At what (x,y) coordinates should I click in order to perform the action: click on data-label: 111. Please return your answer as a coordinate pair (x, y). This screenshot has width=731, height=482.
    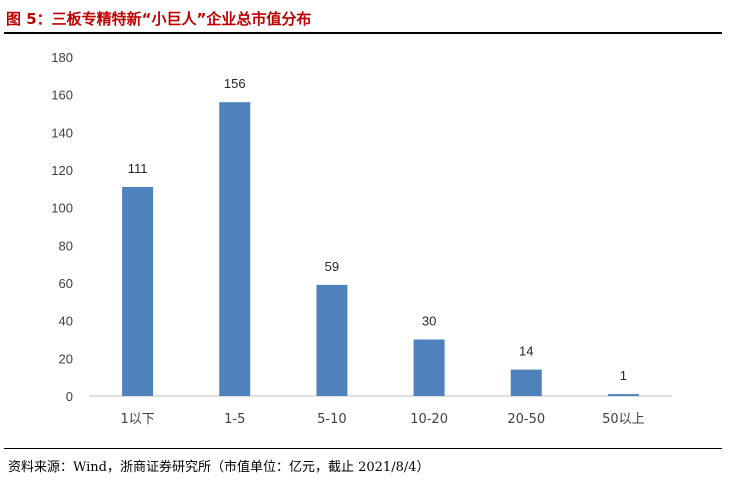
    Looking at the image, I should click on (138, 168).